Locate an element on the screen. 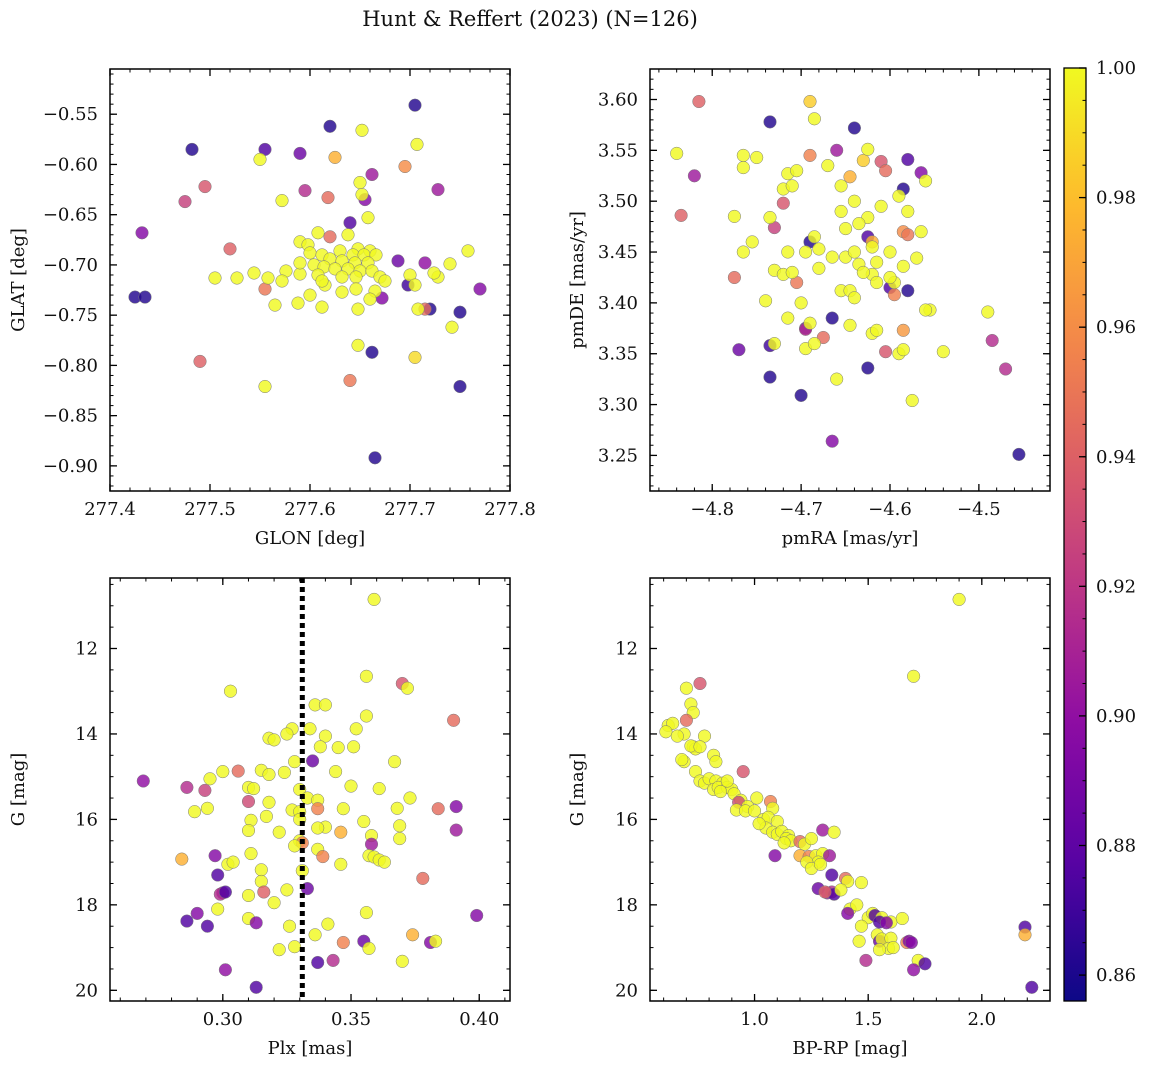 The width and height of the screenshot is (1149, 1068). y-tick-label: 3.25 is located at coordinates (618, 455).